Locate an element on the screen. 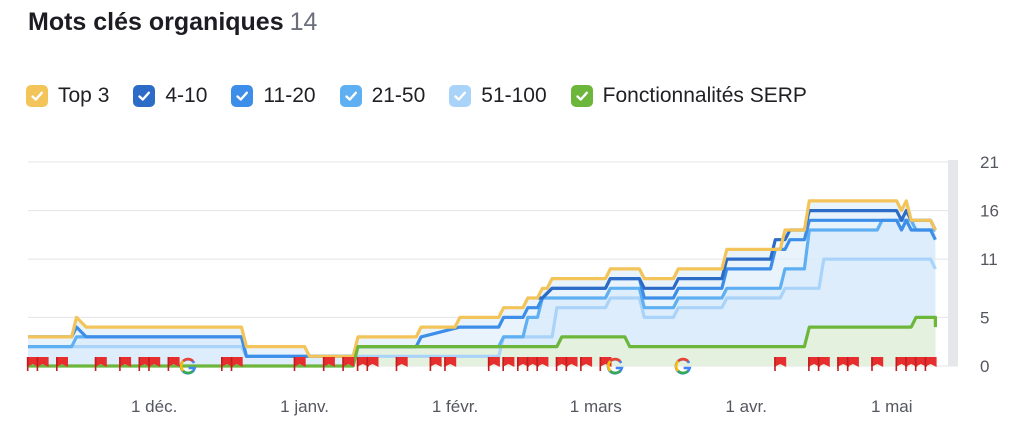  x-tick-label: 1 avr. is located at coordinates (746, 406).